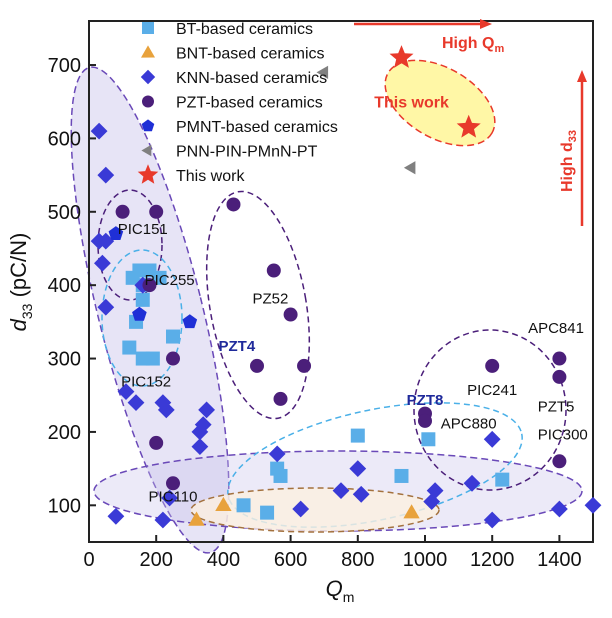  I want to click on x-tick-label: 1200, so click(492, 560).